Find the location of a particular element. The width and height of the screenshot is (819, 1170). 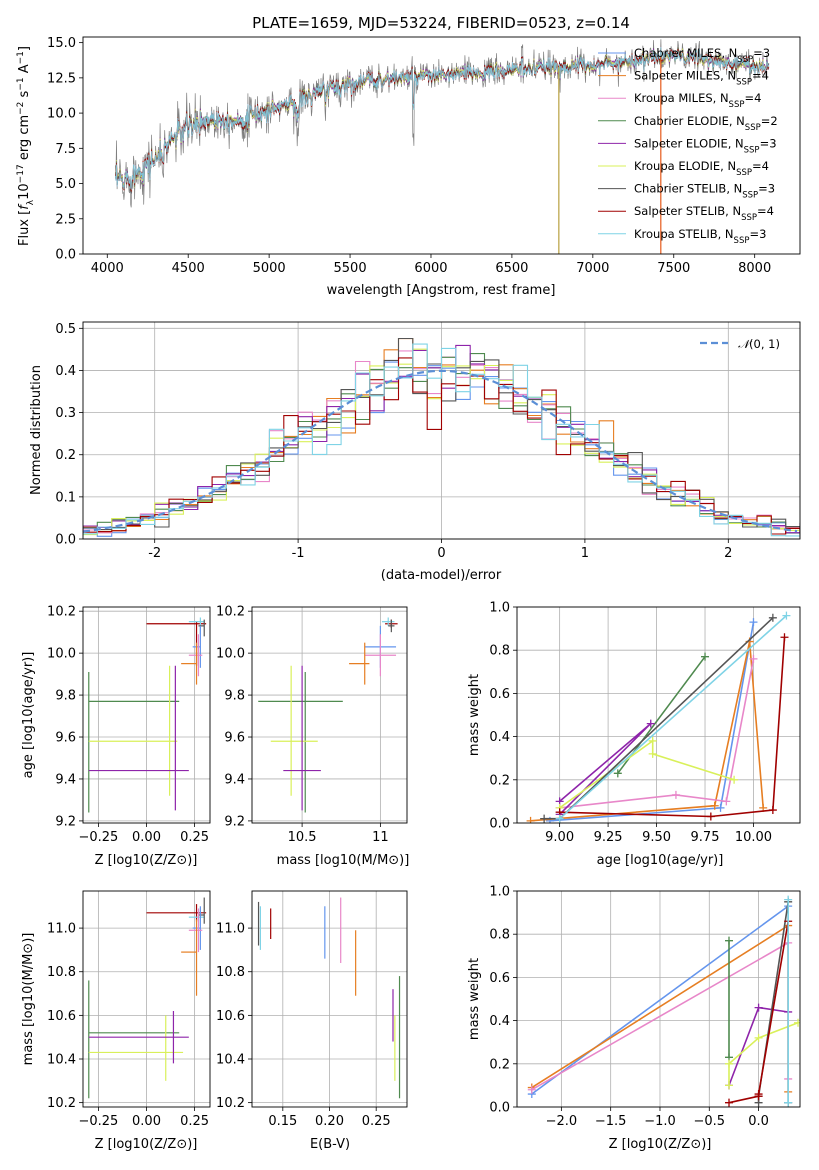

x-tick-label: 4000 is located at coordinates (107, 268).